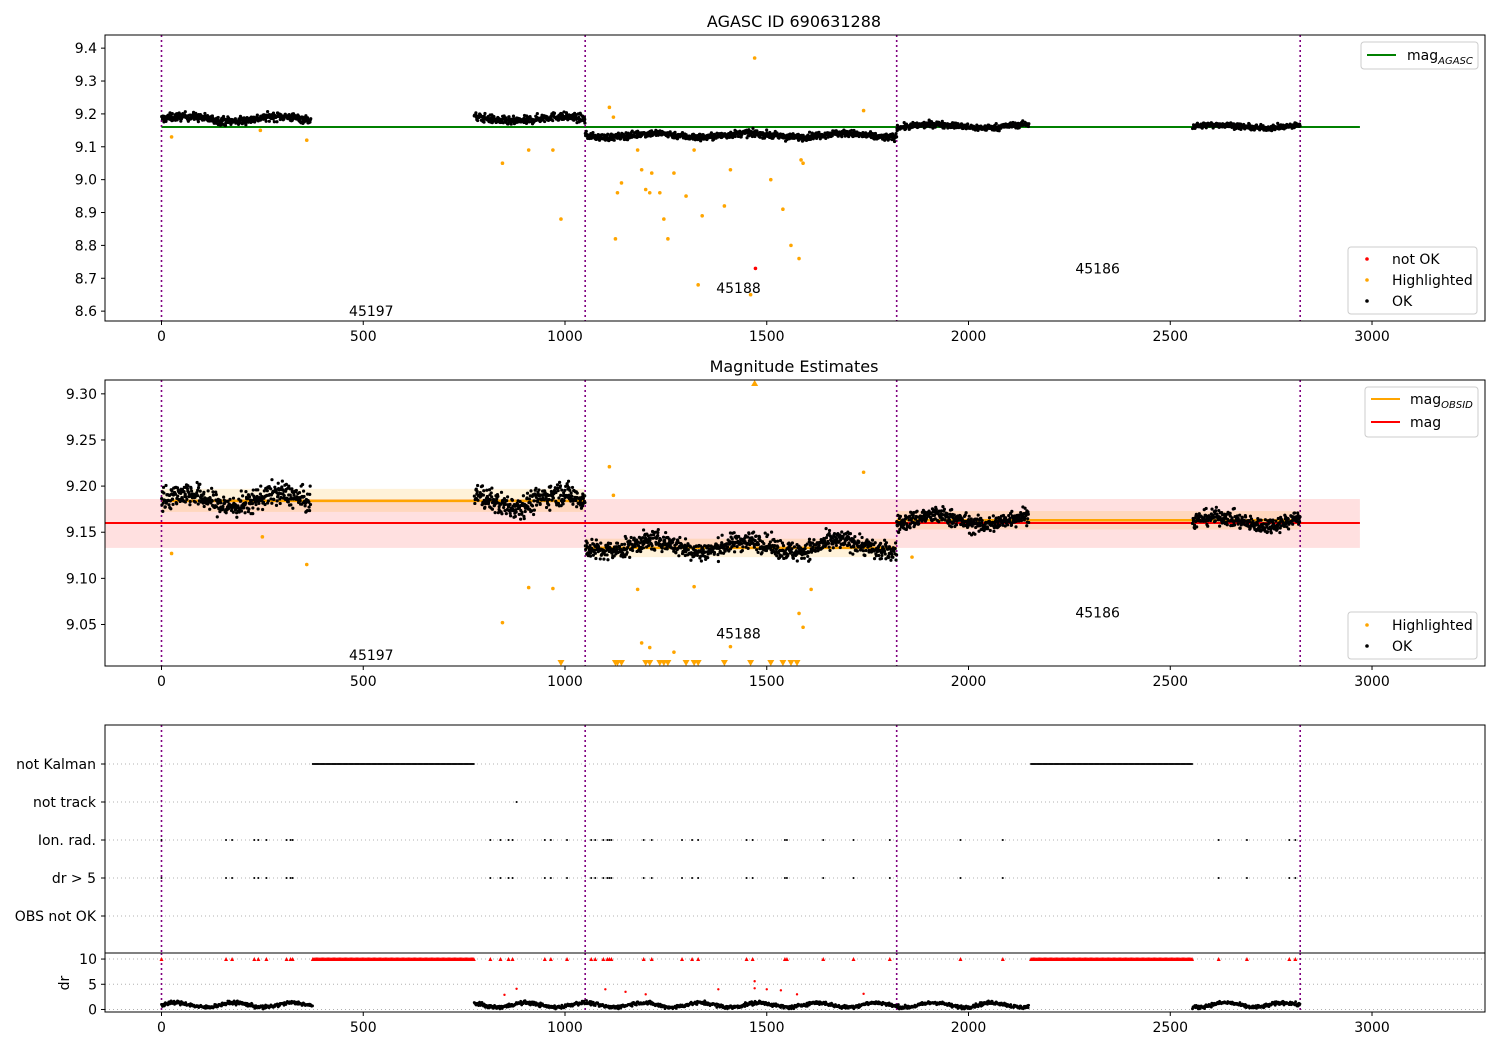 This screenshot has height=1050, width=1500. I want to click on legend-highlighted-label: Highlighted, so click(1432, 281).